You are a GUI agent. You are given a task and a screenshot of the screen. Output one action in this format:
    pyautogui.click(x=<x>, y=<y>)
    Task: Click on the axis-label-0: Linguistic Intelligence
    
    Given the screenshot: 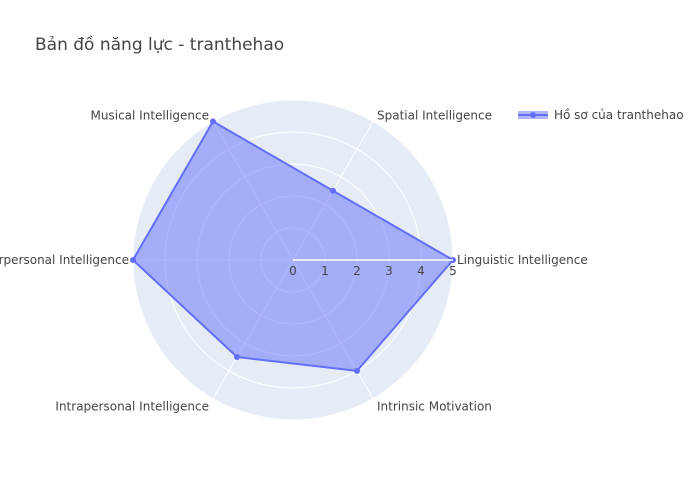 What is the action you would take?
    pyautogui.click(x=522, y=260)
    